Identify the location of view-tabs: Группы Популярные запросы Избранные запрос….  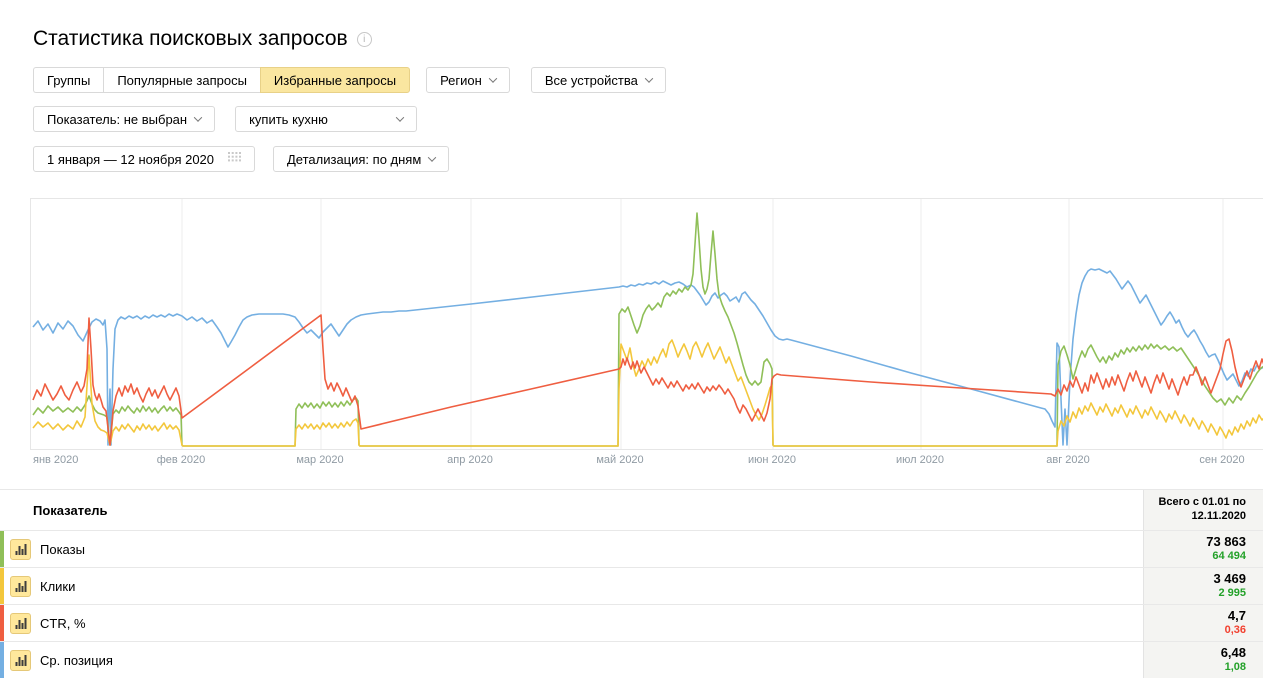
(222, 80).